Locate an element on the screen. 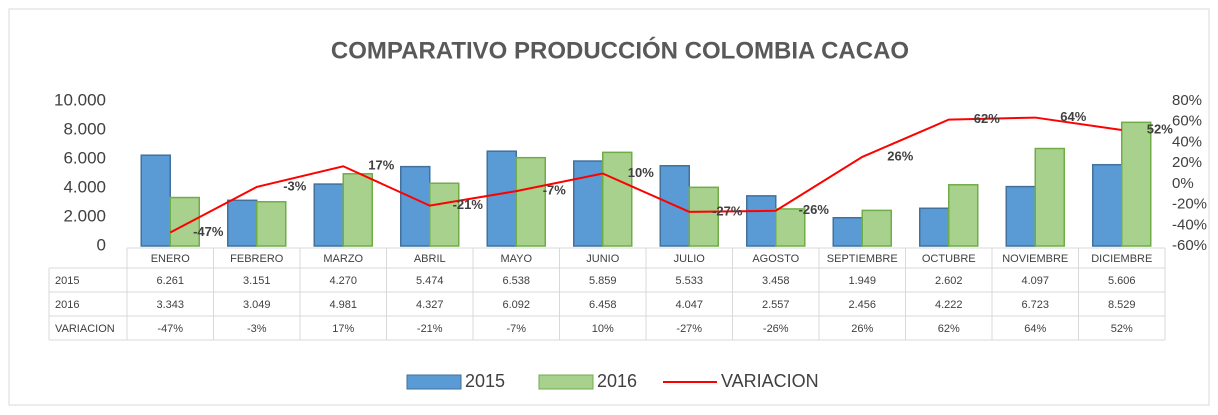 The image size is (1218, 415). y2-tick-label: -40% is located at coordinates (1189, 224).